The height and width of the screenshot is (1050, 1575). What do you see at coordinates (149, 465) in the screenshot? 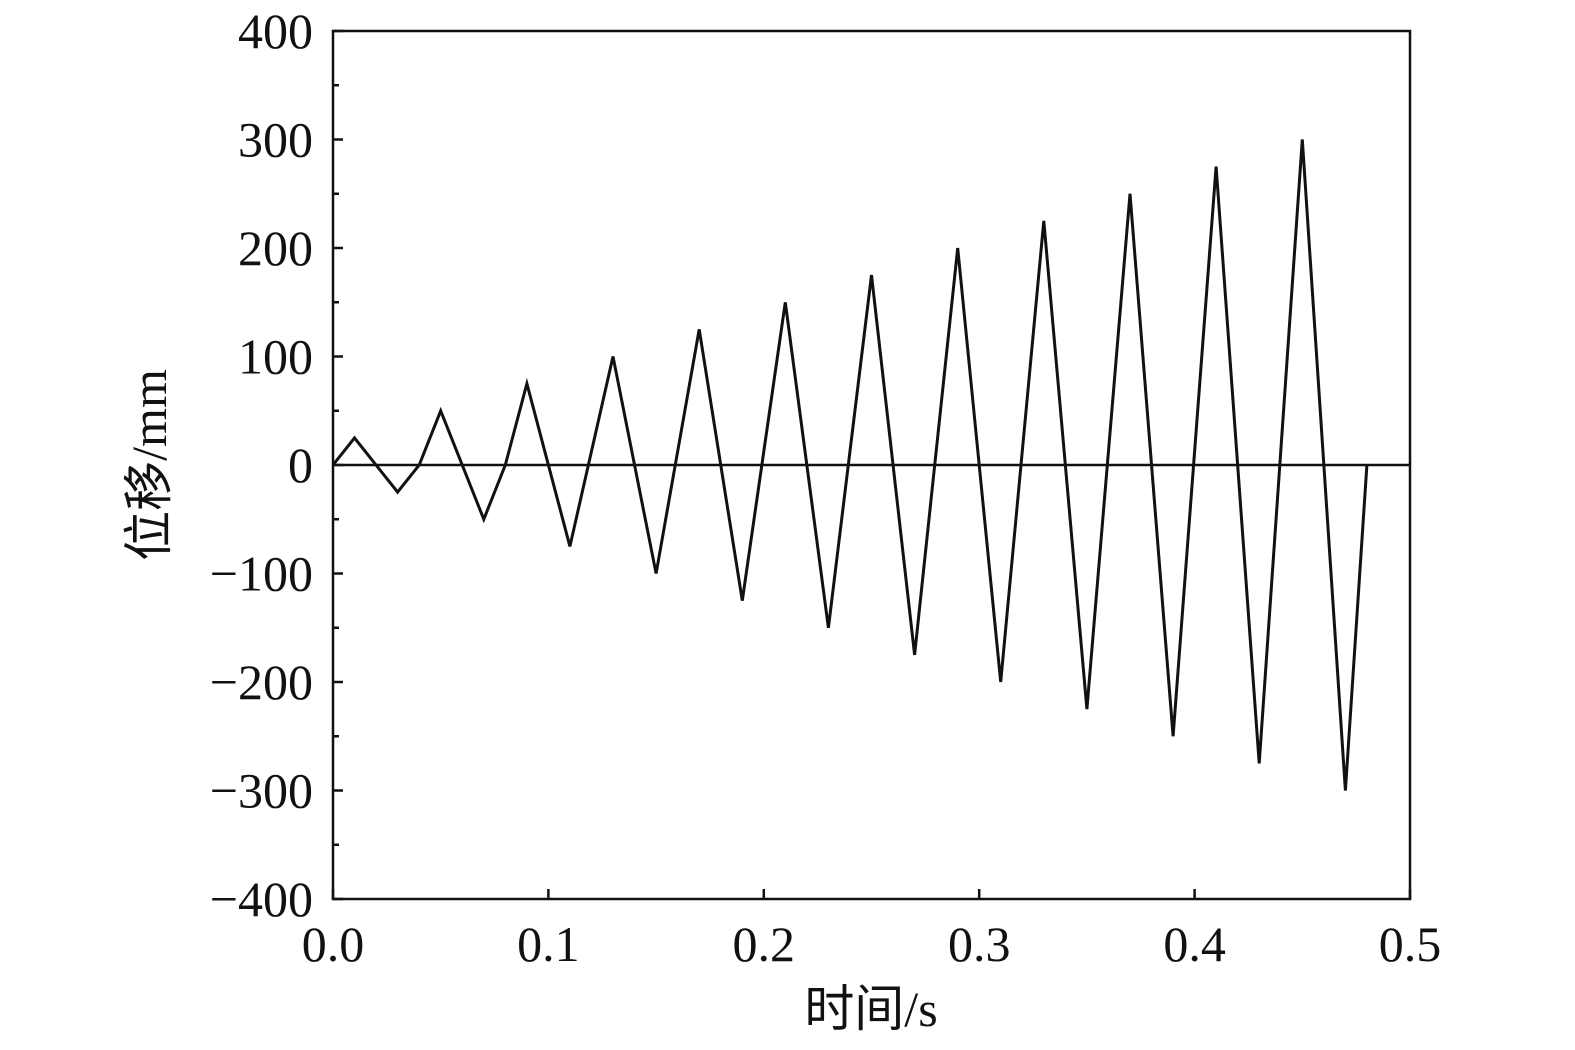
I see `y-axis-title: 位移/mm` at bounding box center [149, 465].